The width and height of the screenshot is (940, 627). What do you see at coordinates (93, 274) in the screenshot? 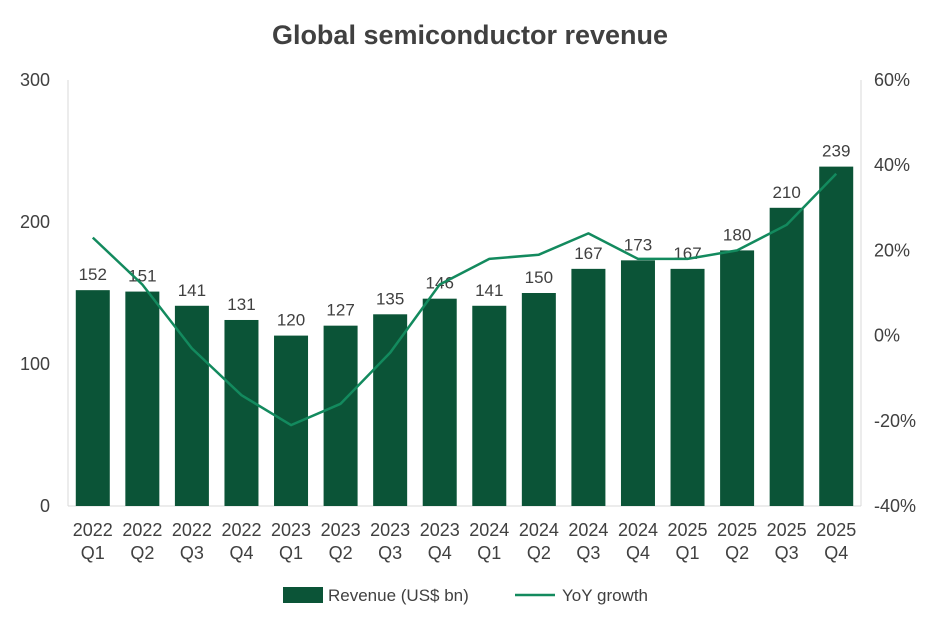
I see `bar-data-label: 152` at bounding box center [93, 274].